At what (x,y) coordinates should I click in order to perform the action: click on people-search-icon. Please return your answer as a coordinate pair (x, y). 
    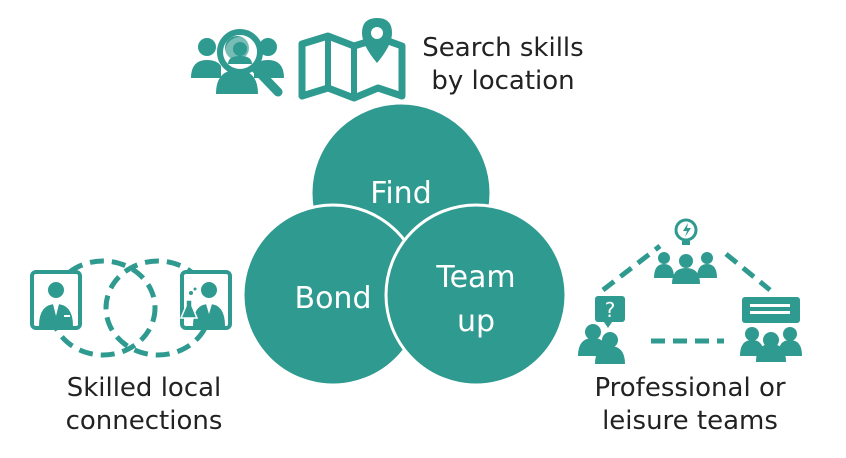
    Looking at the image, I should click on (237, 63).